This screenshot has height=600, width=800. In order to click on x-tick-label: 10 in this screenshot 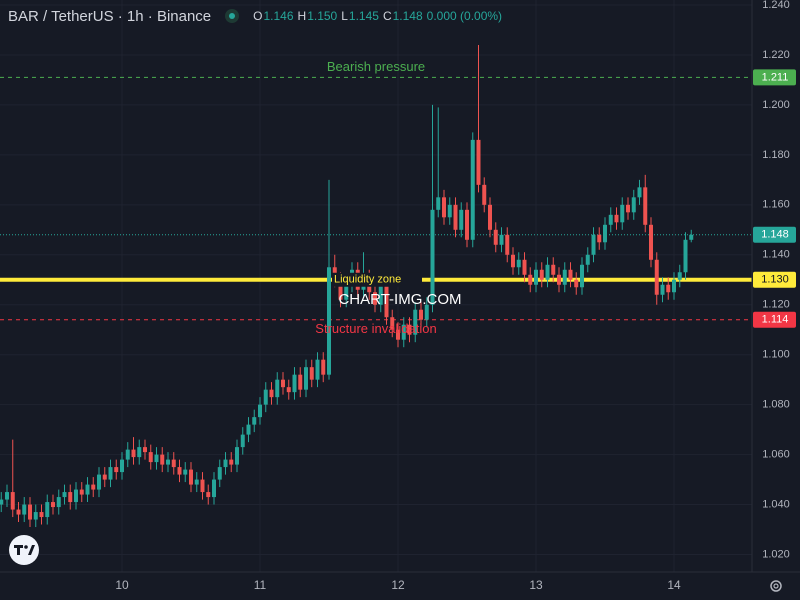, I will do `click(122, 585)`.